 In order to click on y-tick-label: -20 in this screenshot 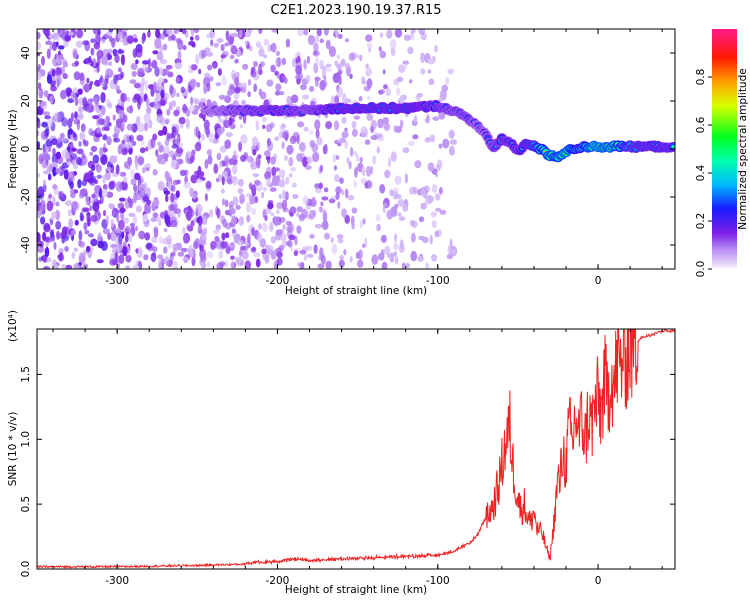, I will do `click(26, 196)`.